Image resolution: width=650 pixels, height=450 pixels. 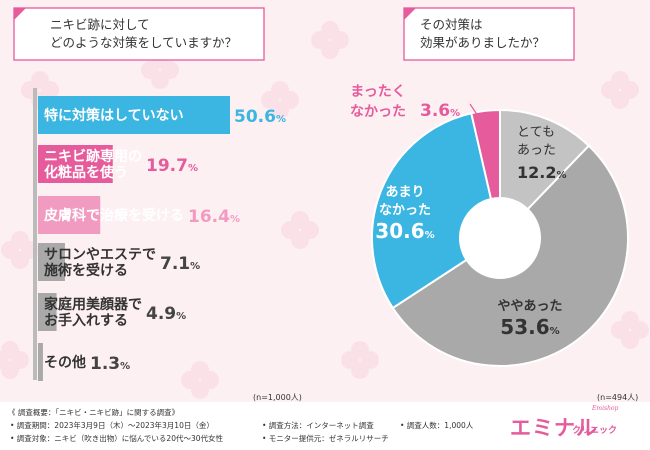 What do you see at coordinates (260, 117) in the screenshot?
I see `bar-value-label: 50.6%` at bounding box center [260, 117].